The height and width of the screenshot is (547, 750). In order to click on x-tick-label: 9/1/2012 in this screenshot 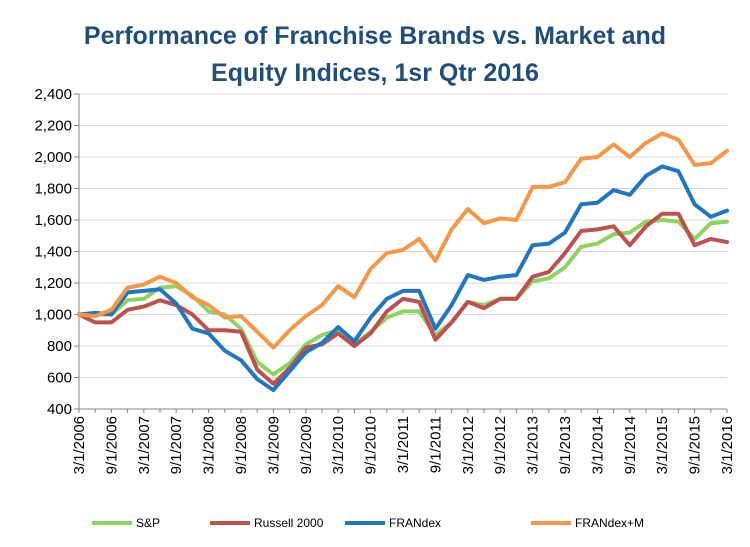, I will do `click(500, 445)`.